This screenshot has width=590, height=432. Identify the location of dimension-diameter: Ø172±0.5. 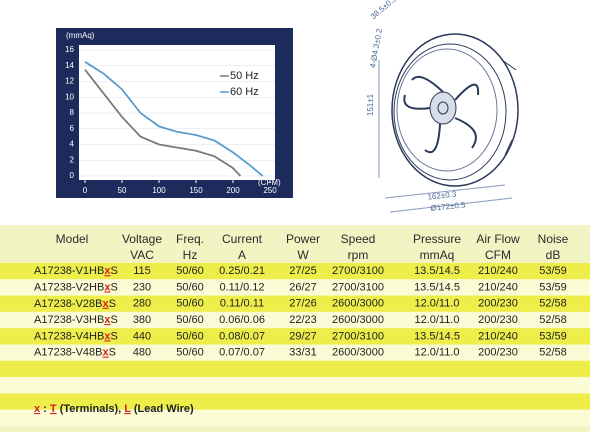
(448, 206).